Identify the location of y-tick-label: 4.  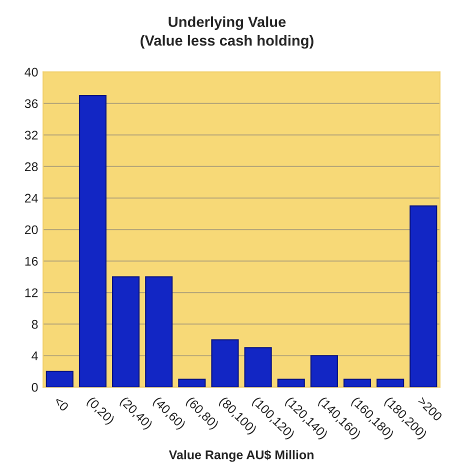
(35, 356).